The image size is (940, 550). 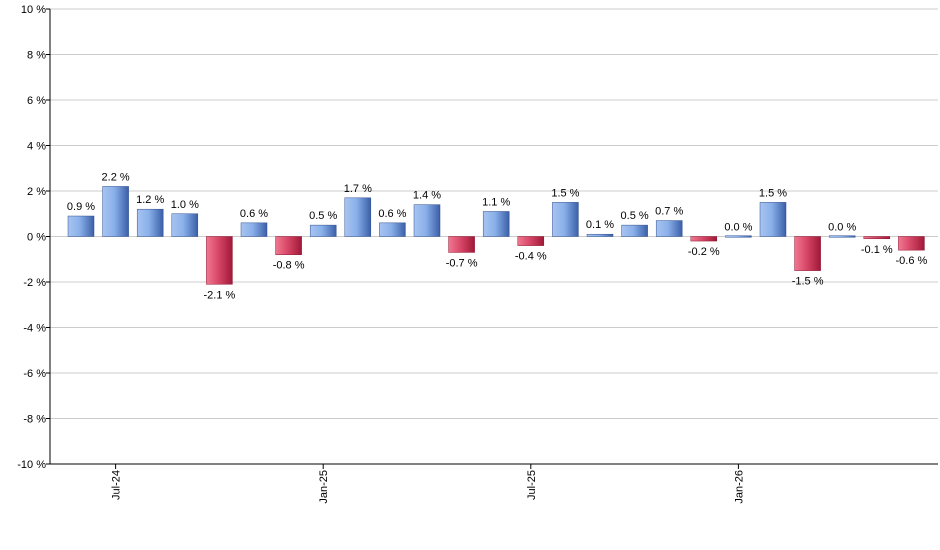 What do you see at coordinates (428, 487) in the screenshot?
I see `x-axis-tick-labels: Jul-24 Jan-25 Jul-25 Jan-26` at bounding box center [428, 487].